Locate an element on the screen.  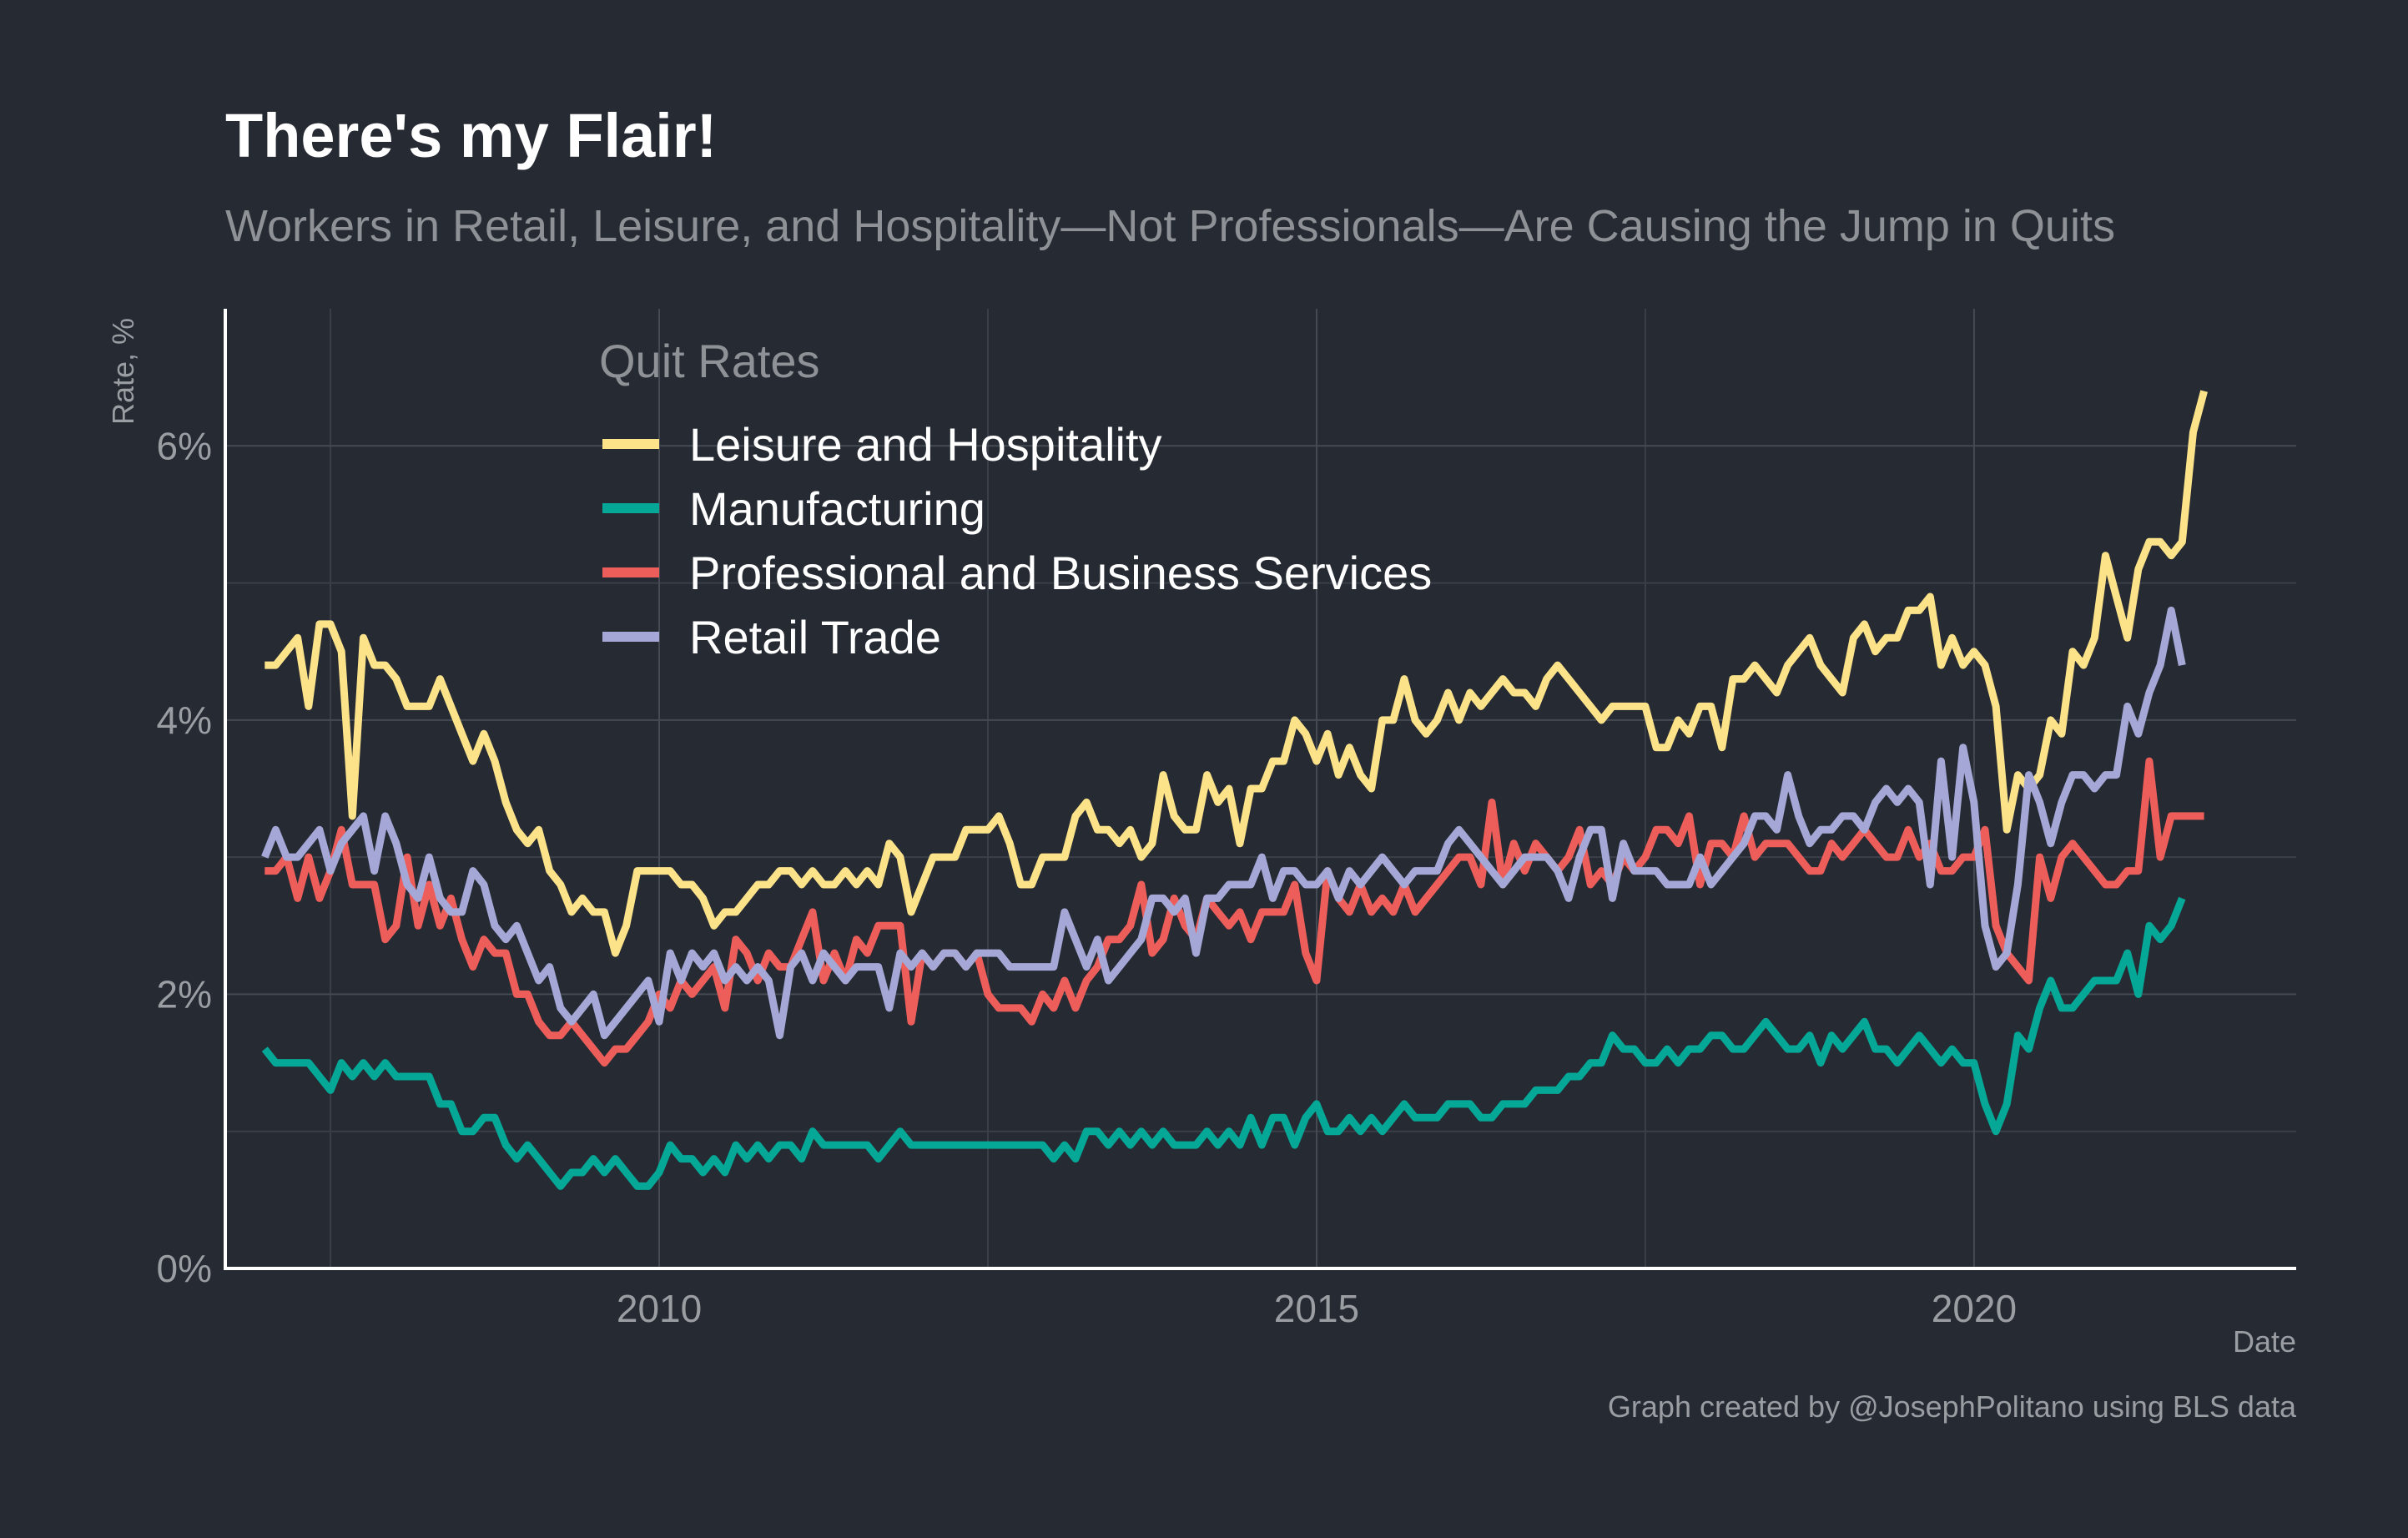
x-tick-labels: 2010 2015 2020 is located at coordinates (1317, 1308).